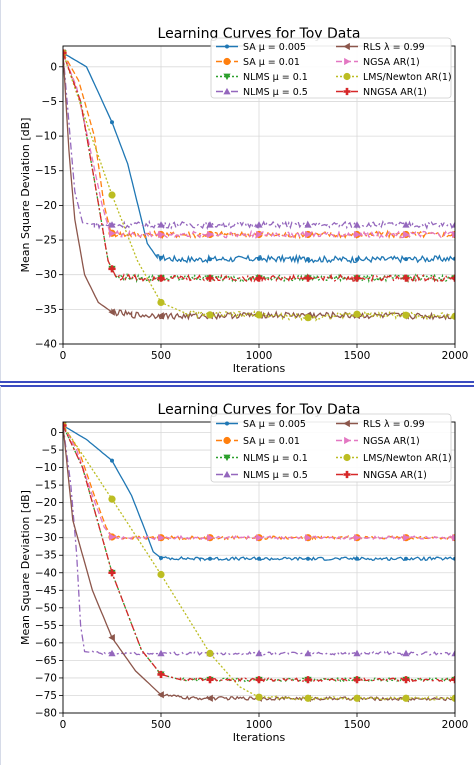 The image size is (474, 769). I want to click on y-tick-label-1: −5, so click(49, 102).